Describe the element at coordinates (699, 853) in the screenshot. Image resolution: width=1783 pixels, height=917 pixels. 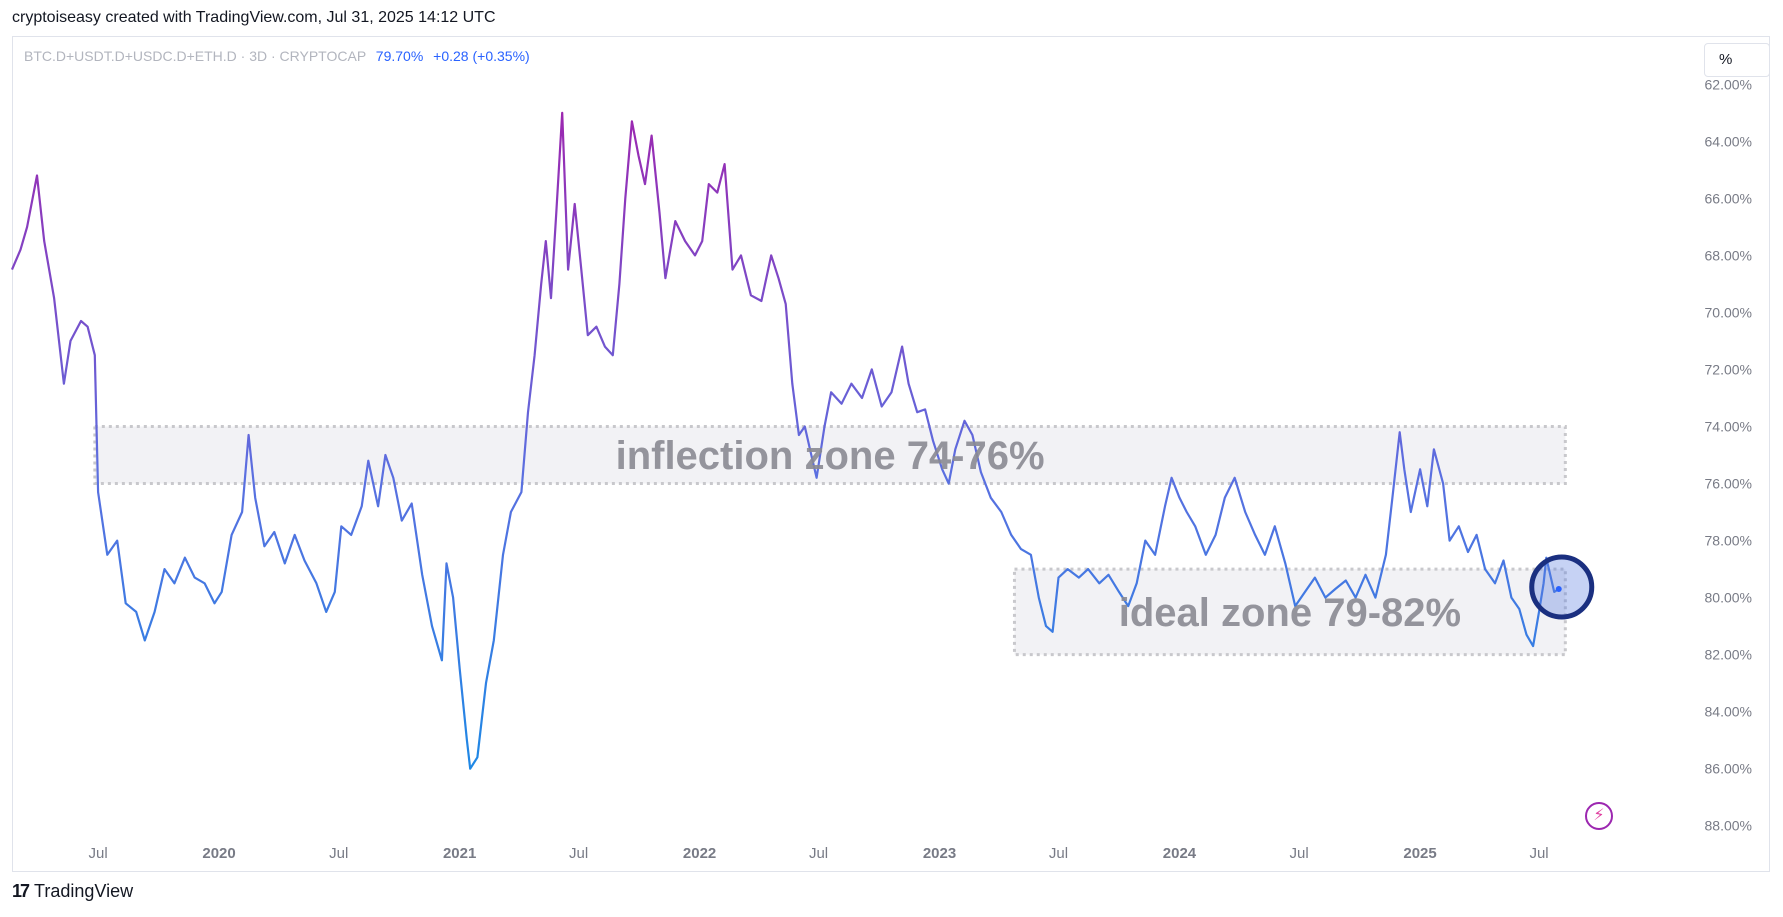
I see `x-tick-label: 2022` at that location.